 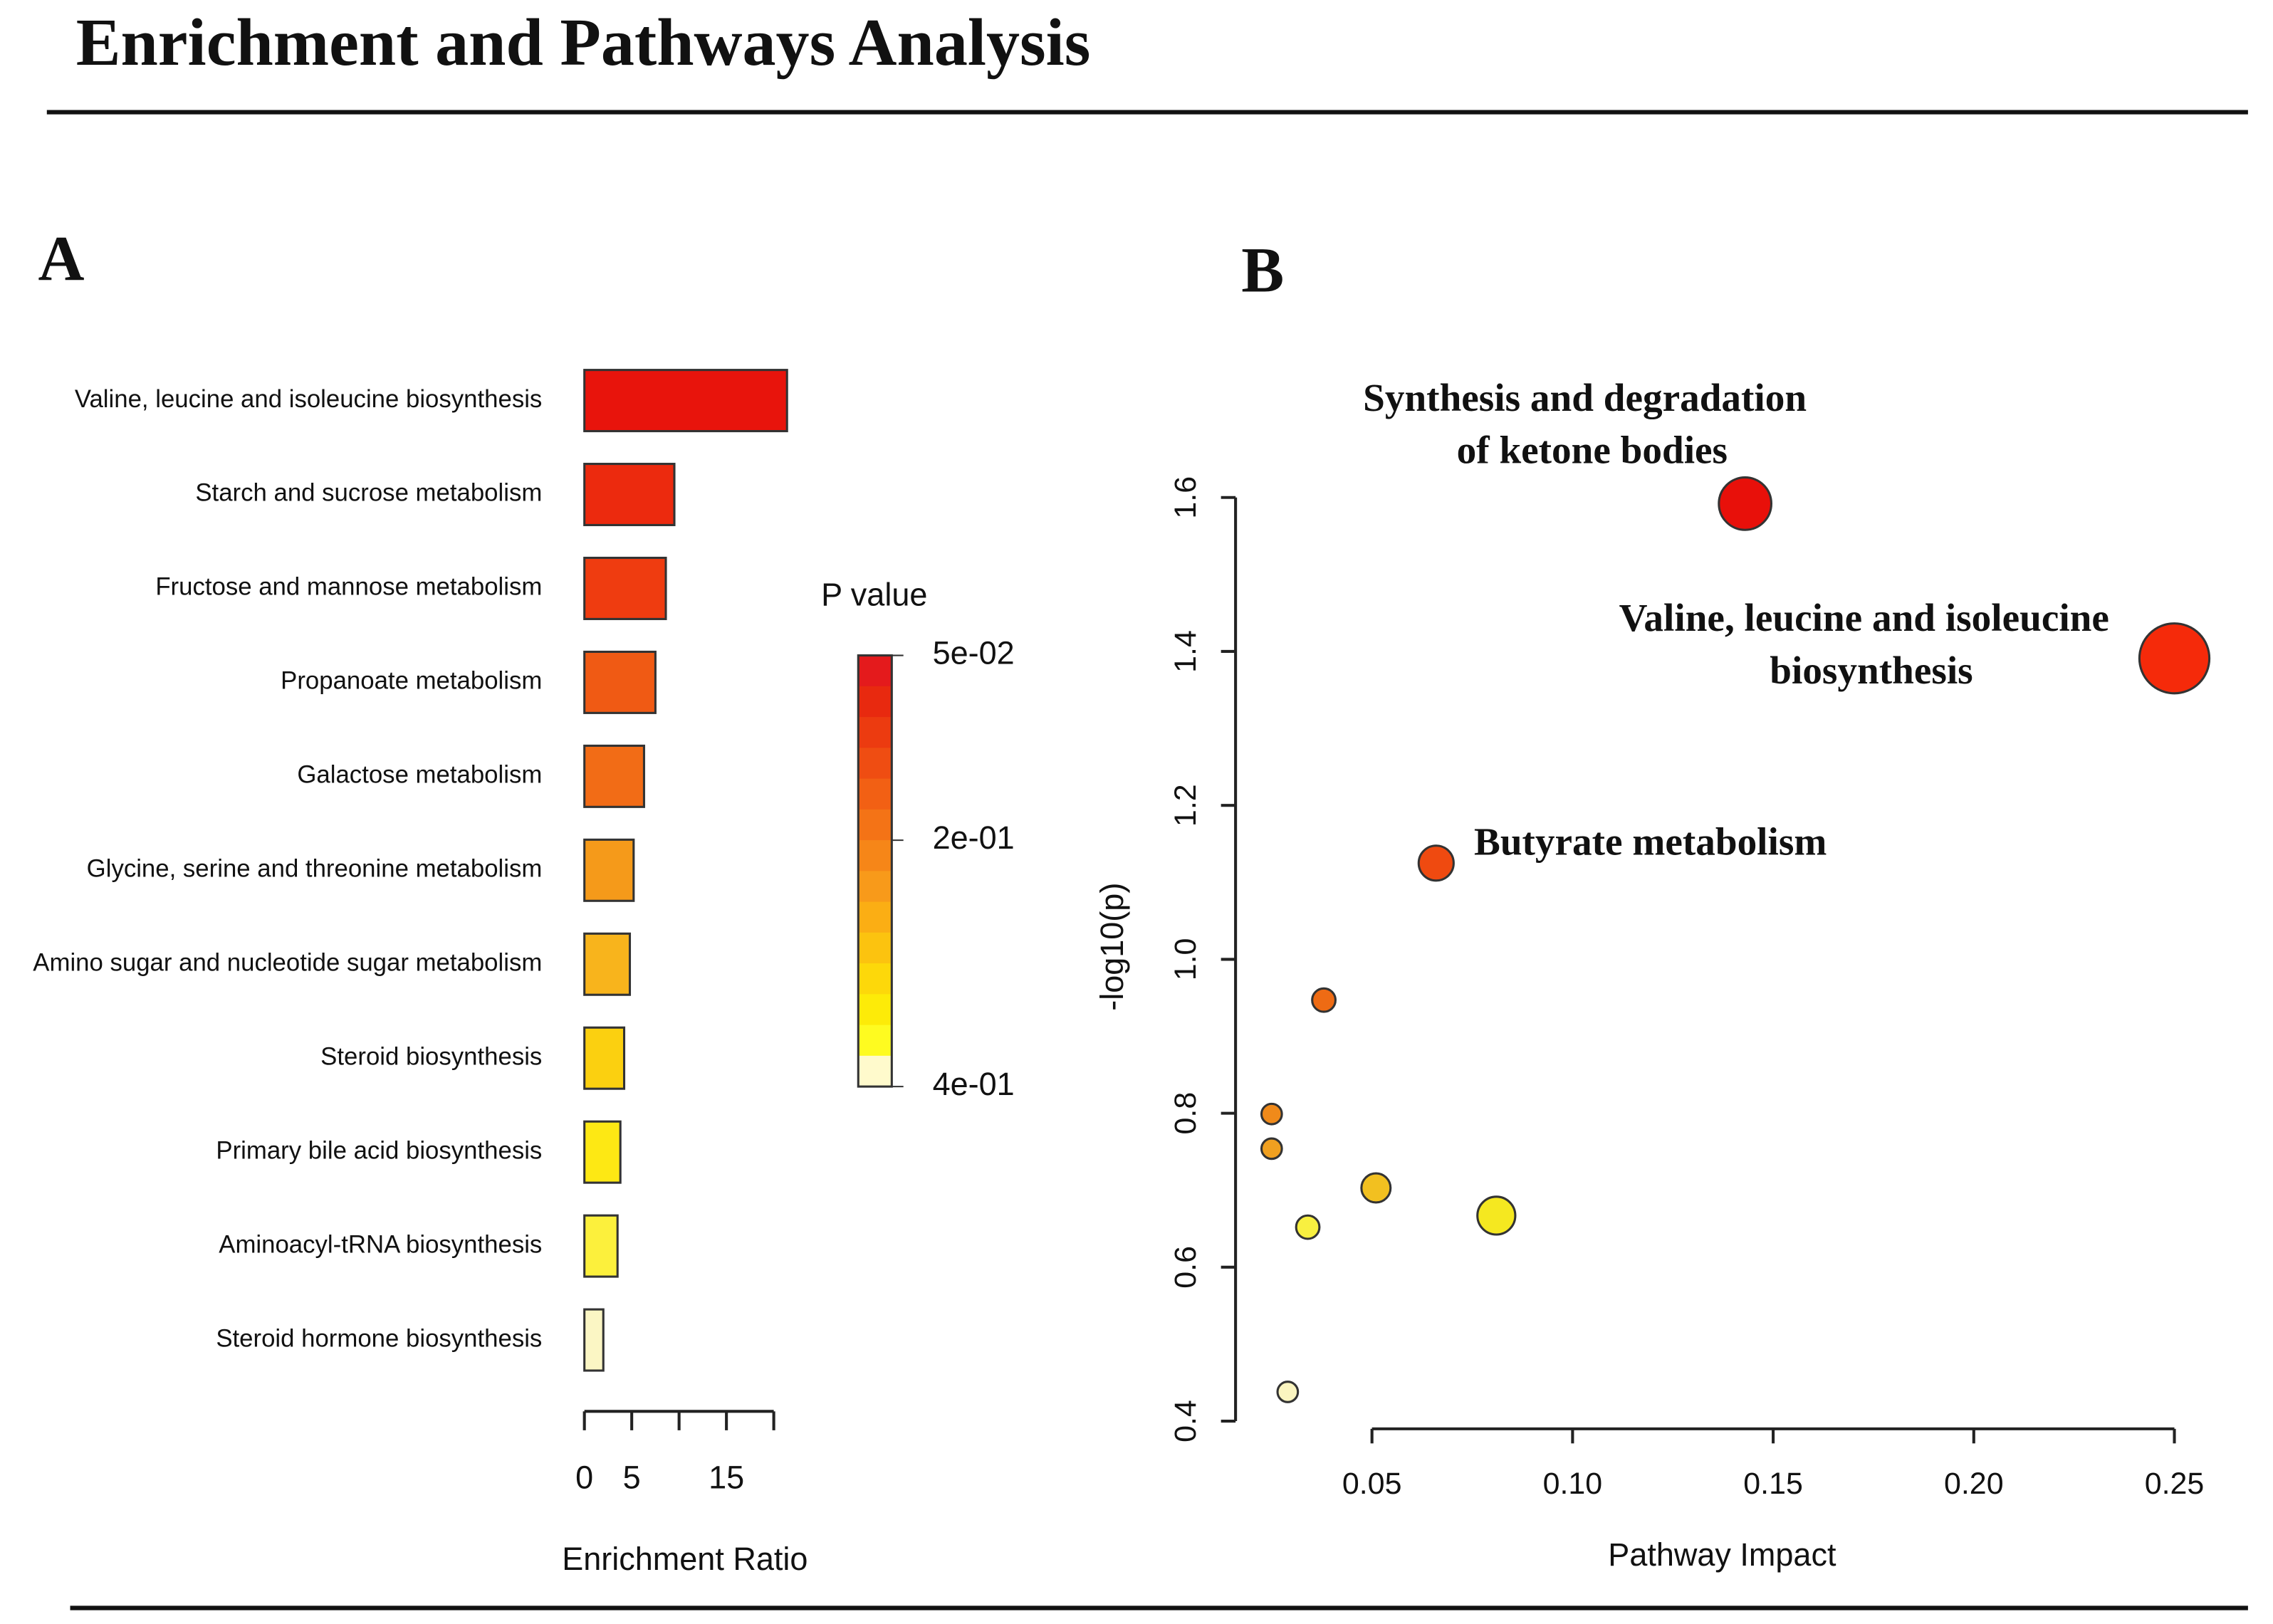 What do you see at coordinates (2175, 1484) in the screenshot?
I see `x-tick-label: 0.25` at bounding box center [2175, 1484].